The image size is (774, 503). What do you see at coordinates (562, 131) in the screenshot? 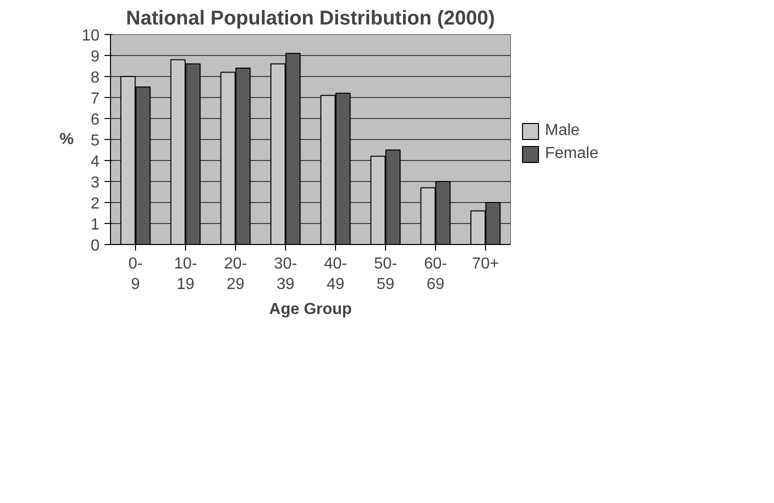
I see `legend-label: Male` at bounding box center [562, 131].